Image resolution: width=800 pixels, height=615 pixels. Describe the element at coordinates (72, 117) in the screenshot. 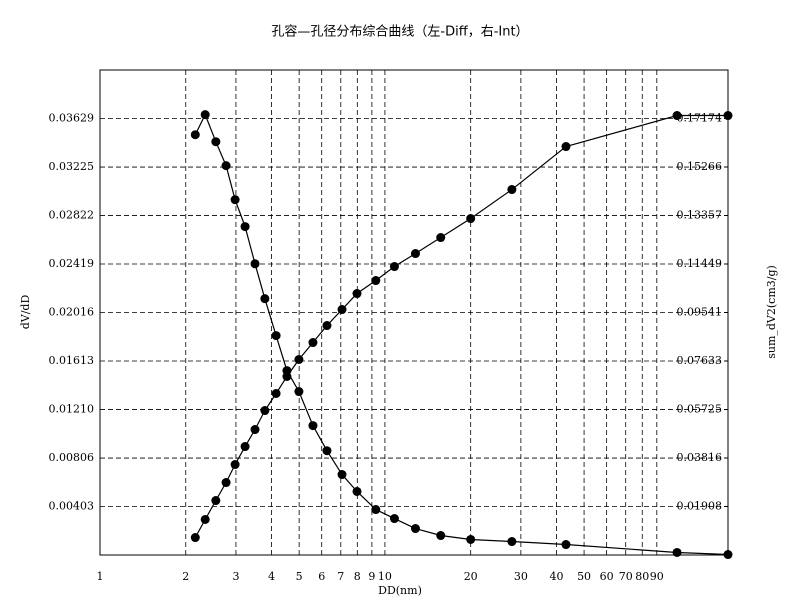

I see `y-tick-label: 0.03629` at that location.